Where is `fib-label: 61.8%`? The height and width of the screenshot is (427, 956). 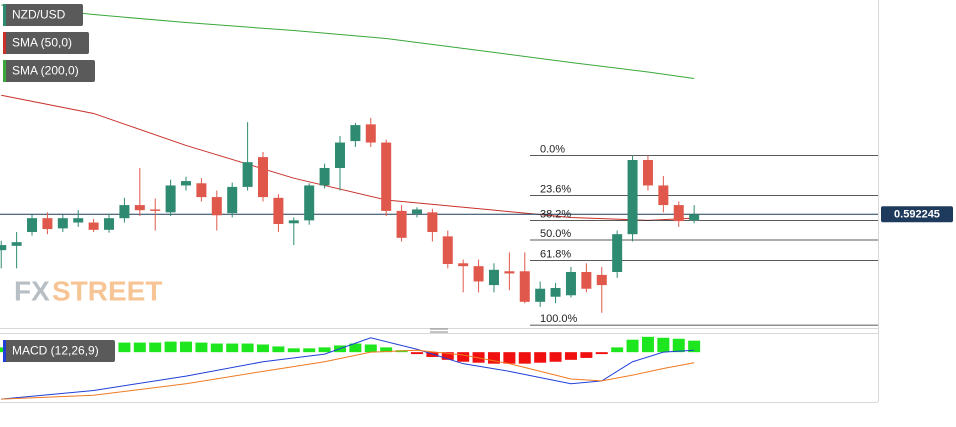 fib-label: 61.8% is located at coordinates (555, 254).